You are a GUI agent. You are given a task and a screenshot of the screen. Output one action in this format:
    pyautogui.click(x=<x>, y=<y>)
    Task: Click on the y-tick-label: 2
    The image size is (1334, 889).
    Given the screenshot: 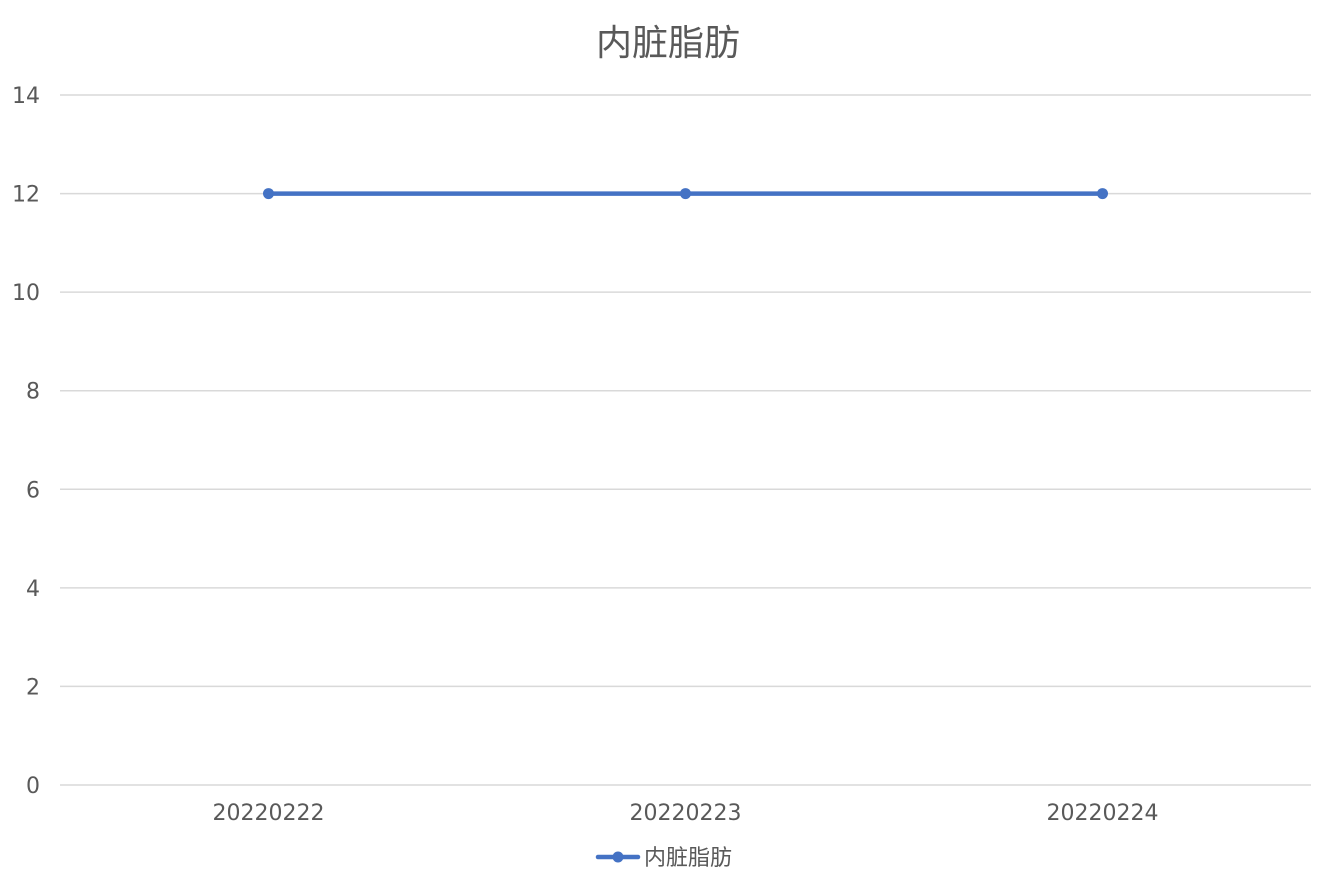 What is the action you would take?
    pyautogui.click(x=33, y=687)
    